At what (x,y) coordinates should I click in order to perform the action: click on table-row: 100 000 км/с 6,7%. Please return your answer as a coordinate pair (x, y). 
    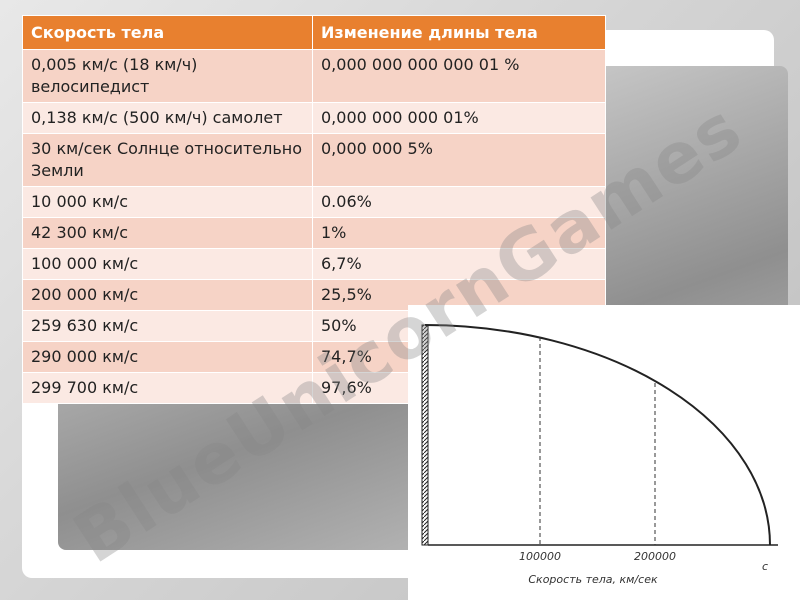
    Looking at the image, I should click on (314, 264).